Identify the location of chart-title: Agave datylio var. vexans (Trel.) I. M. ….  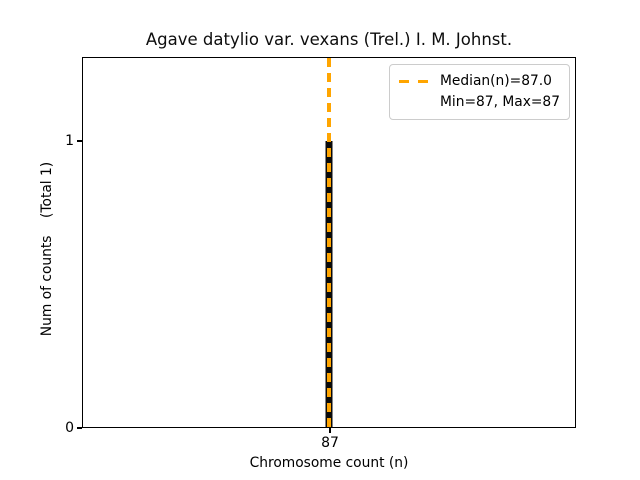
(329, 39).